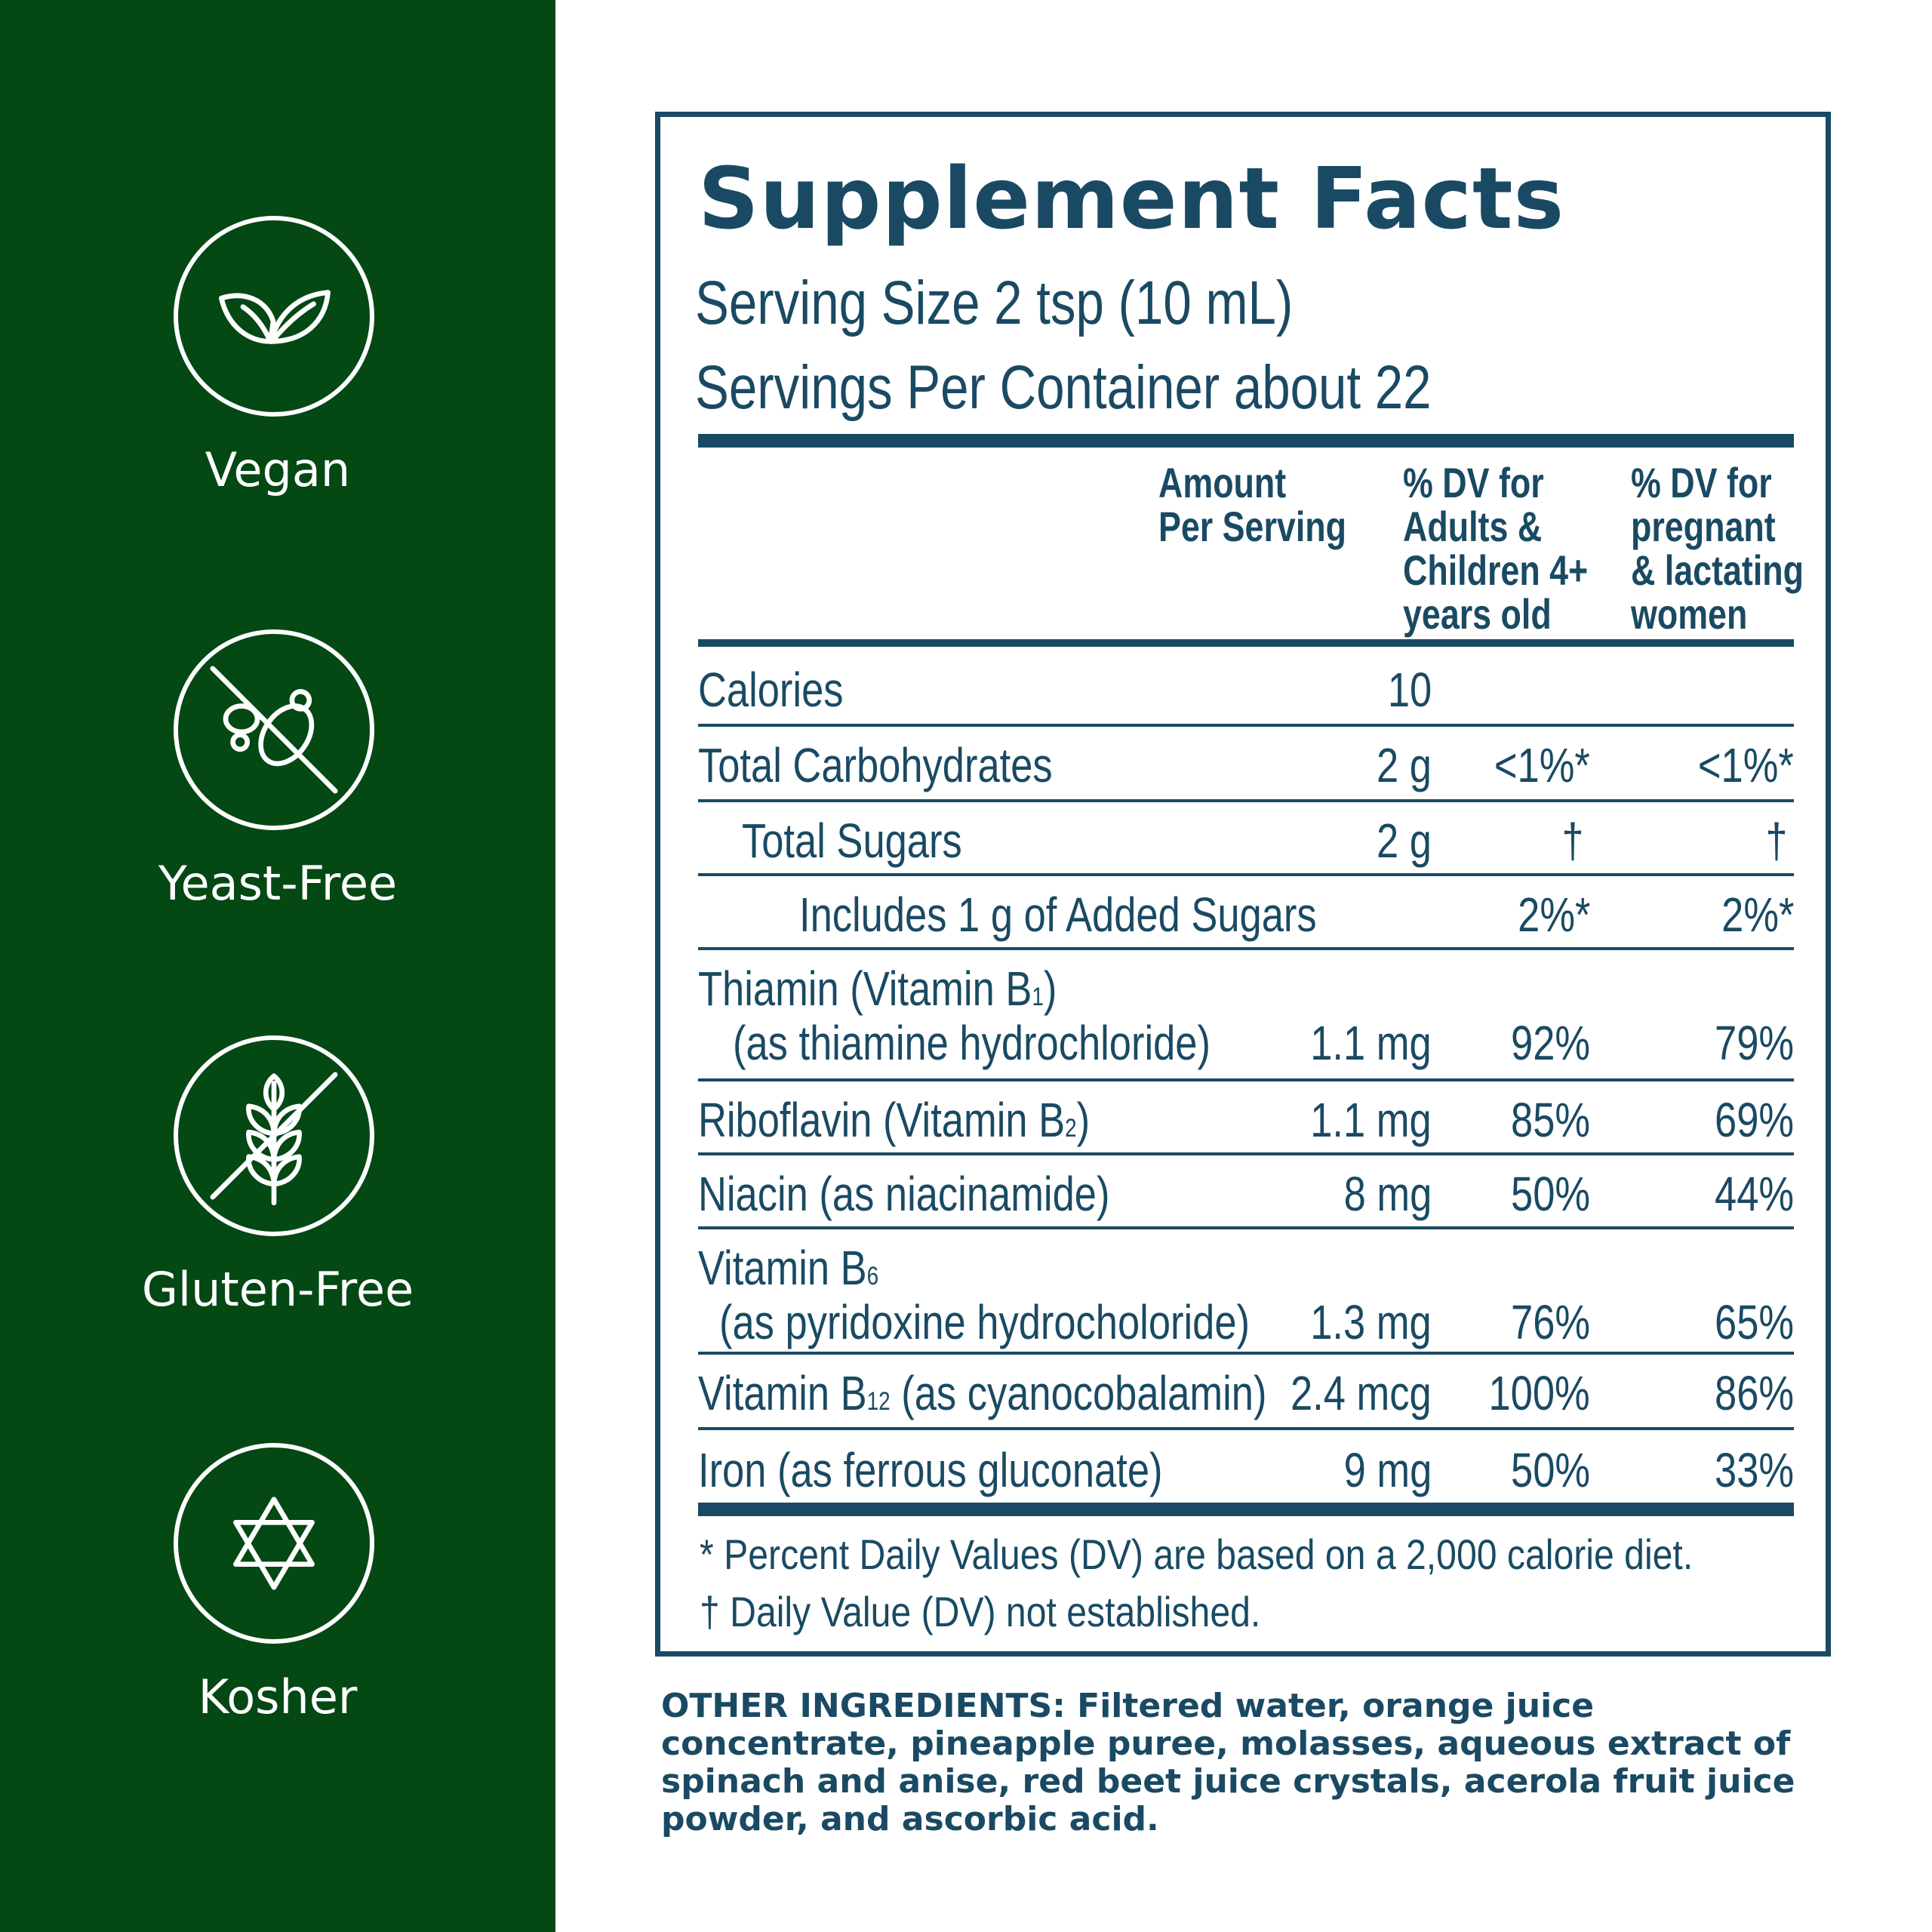  Describe the element at coordinates (1246, 1122) in the screenshot. I see `table-row: Riboflavin (Vitamin B2) 1.1 mg 85% 69%` at that location.